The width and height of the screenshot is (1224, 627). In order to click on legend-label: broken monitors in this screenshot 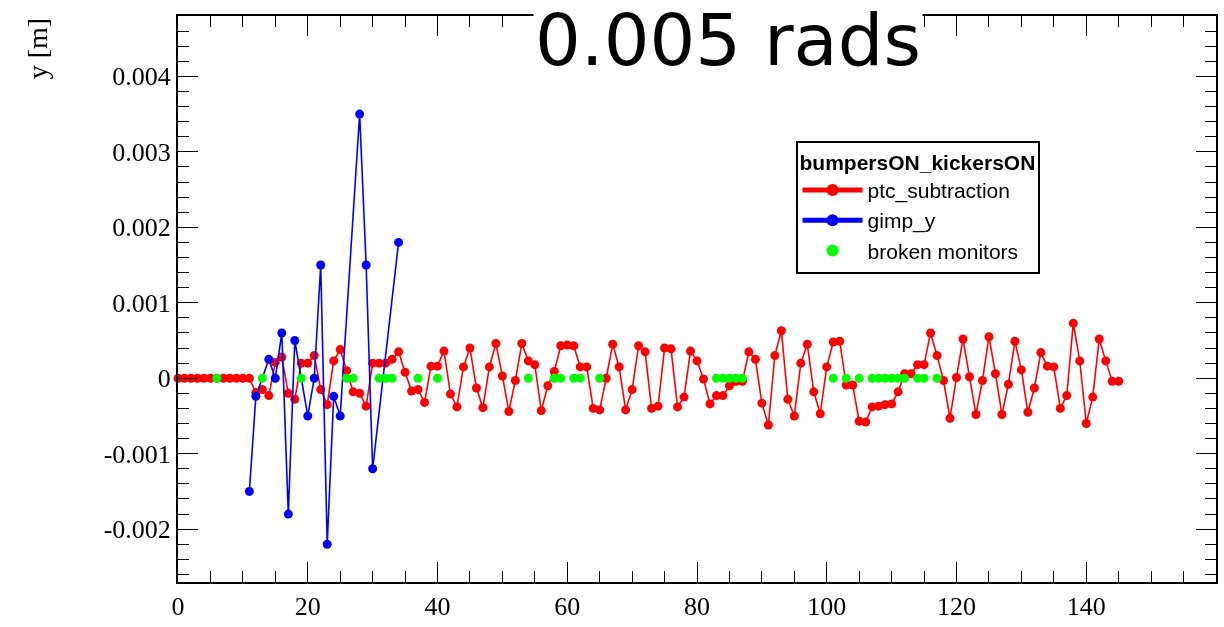, I will do `click(943, 251)`.